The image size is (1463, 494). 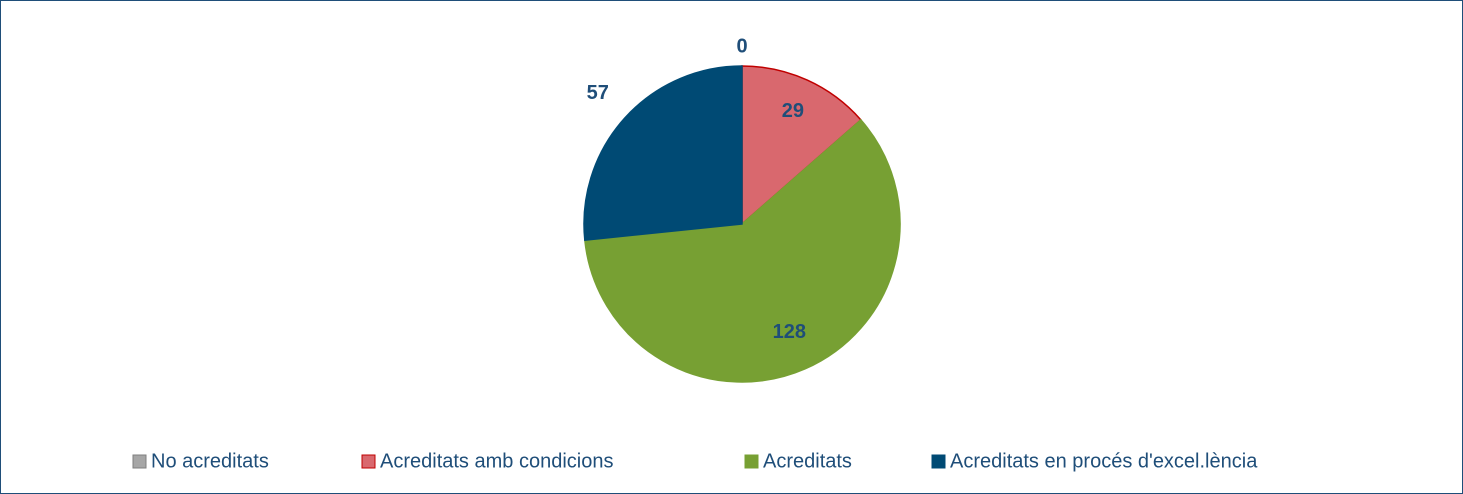 I want to click on data-label: 57, so click(x=598, y=93).